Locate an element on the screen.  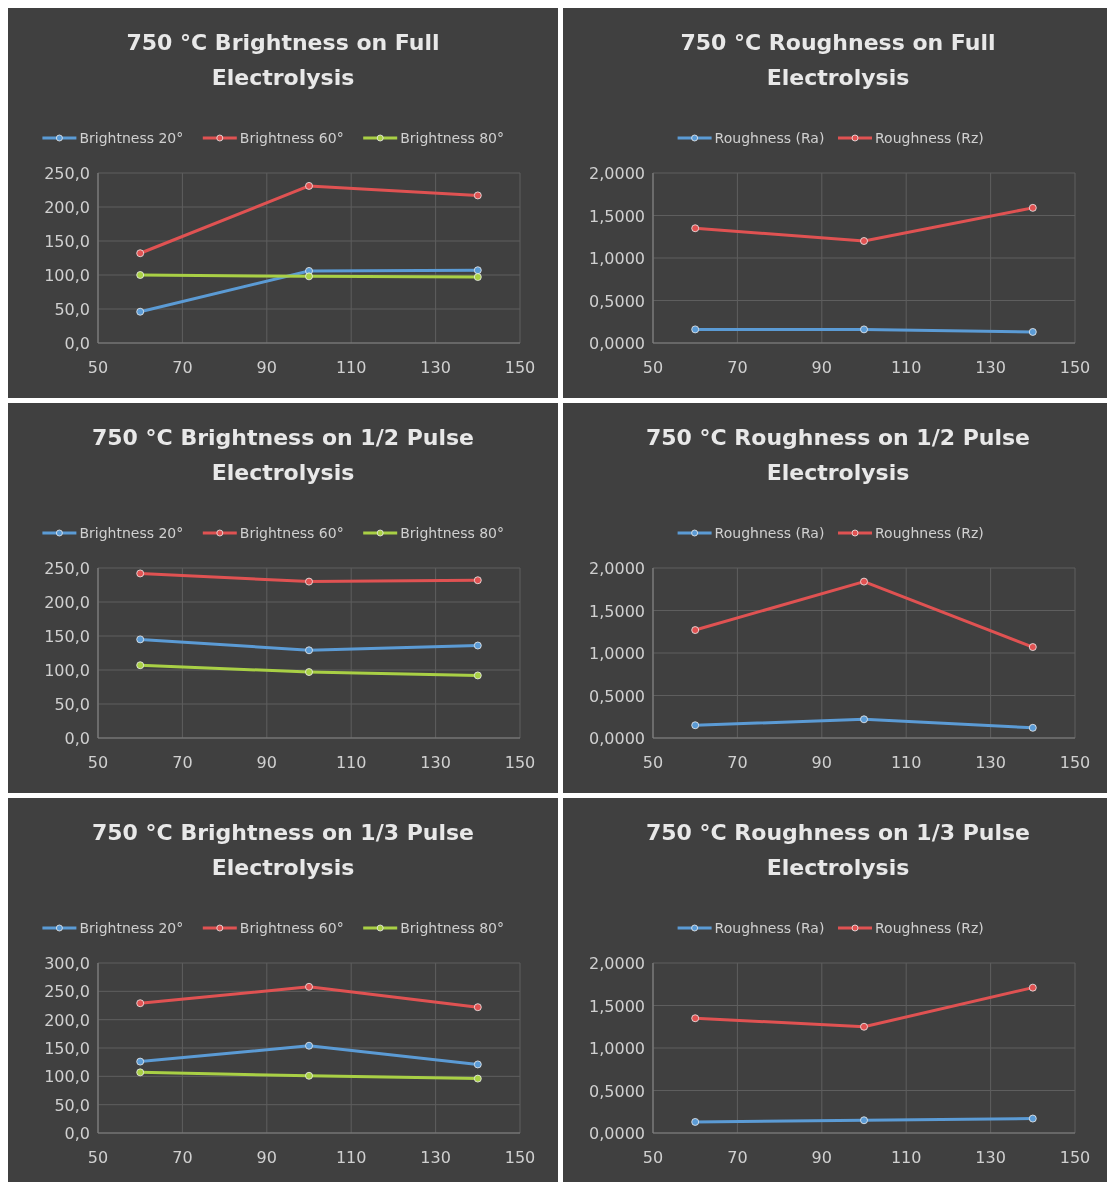
y-tick-label: 0,5000 is located at coordinates (617, 1091).